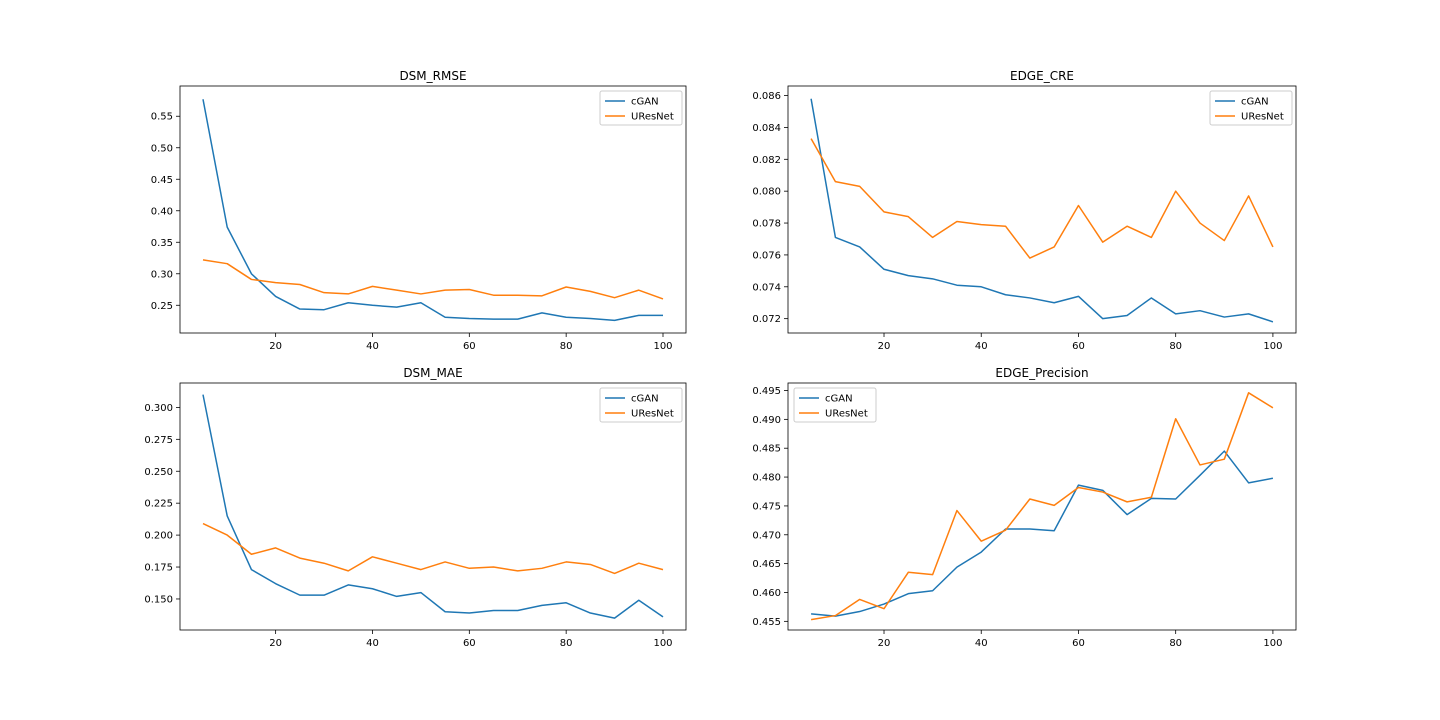 The height and width of the screenshot is (720, 1440). Describe the element at coordinates (1175, 643) in the screenshot. I see `edge-precision-xtick-label: 80` at that location.